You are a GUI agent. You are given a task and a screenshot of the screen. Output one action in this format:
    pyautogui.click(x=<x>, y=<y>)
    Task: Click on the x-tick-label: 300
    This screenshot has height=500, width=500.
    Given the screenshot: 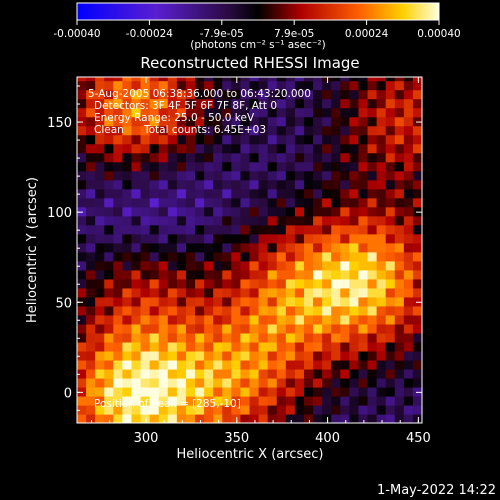 What is the action you would take?
    pyautogui.click(x=146, y=438)
    